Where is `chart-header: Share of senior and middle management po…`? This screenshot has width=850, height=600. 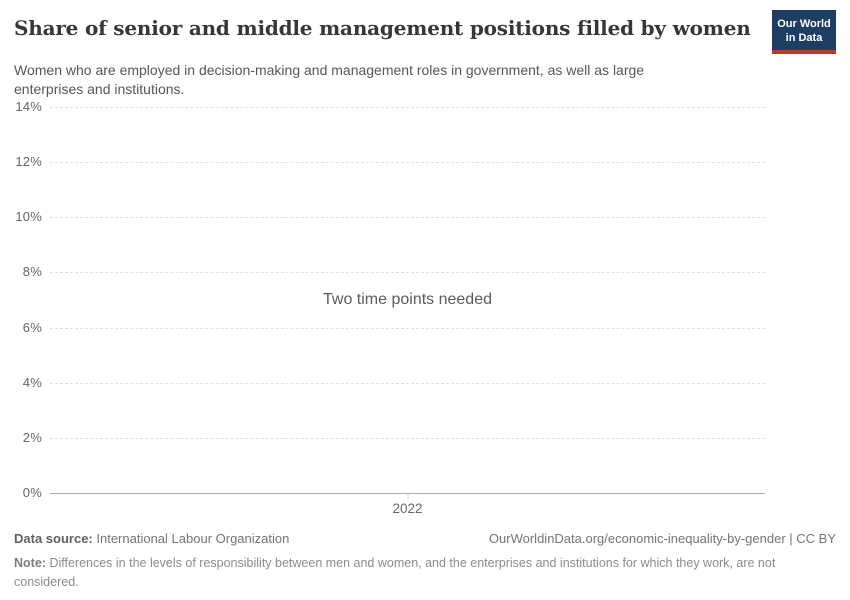
chart-header: Share of senior and middle management po… is located at coordinates (425, 55).